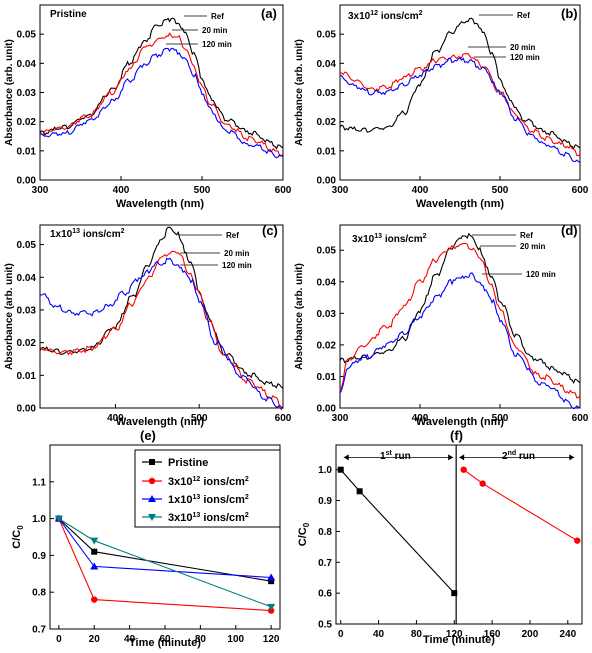 The image size is (592, 653). What do you see at coordinates (327, 181) in the screenshot?
I see `panel-b-ytick-label: 0.00` at bounding box center [327, 181].